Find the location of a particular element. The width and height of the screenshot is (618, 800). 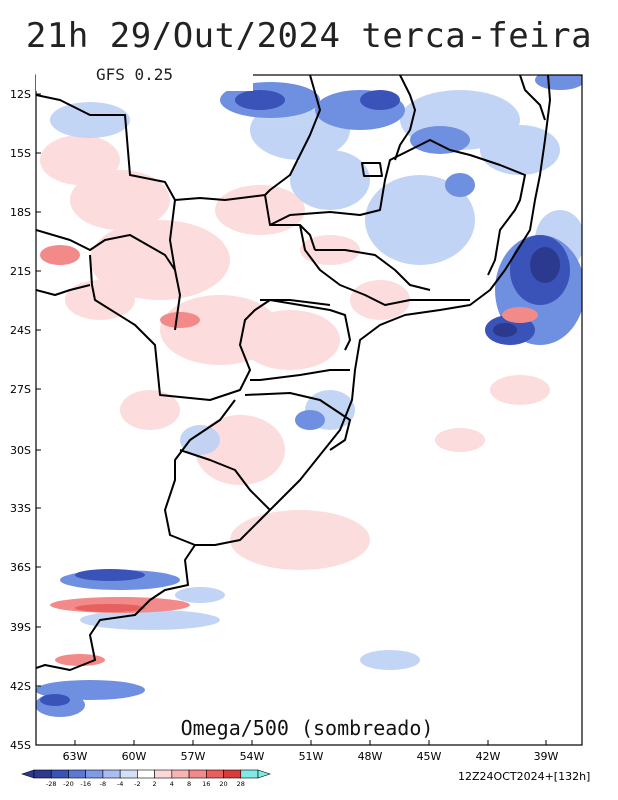

map-title: 21h 29/Out/2024 terca-feira is located at coordinates (309, 36).